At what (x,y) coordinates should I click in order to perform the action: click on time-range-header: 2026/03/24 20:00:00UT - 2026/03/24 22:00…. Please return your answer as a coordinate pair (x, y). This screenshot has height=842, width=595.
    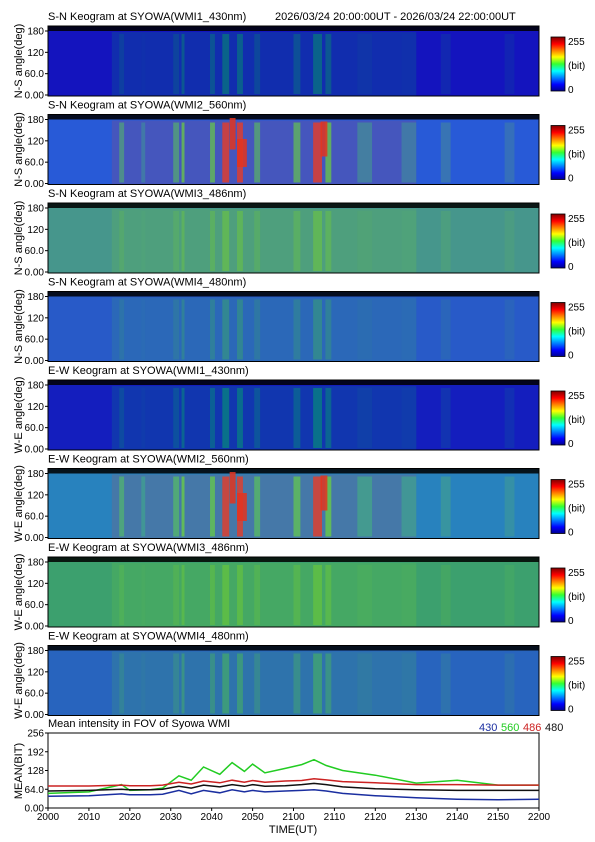
    Looking at the image, I should click on (395, 17).